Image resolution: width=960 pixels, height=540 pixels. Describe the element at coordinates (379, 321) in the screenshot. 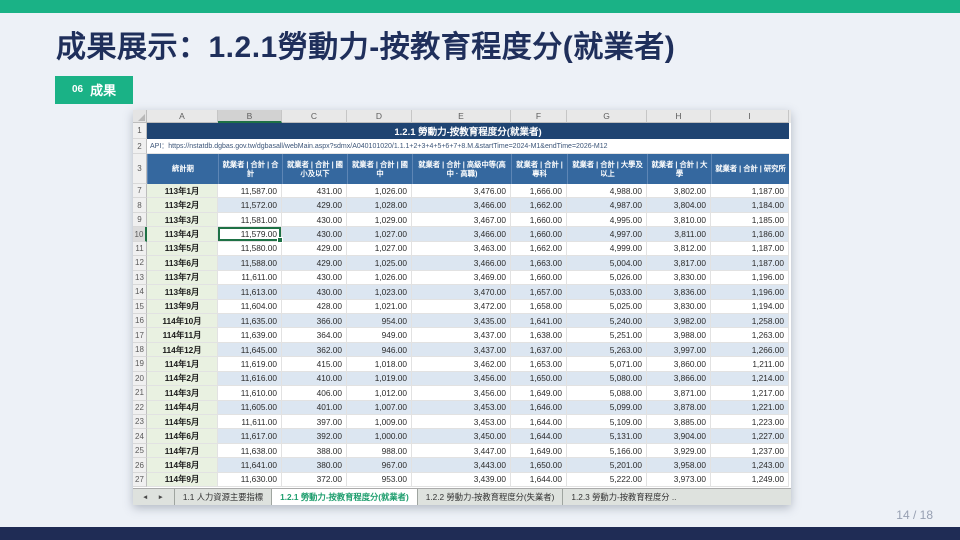

I see `value-cell: 954.00` at that location.